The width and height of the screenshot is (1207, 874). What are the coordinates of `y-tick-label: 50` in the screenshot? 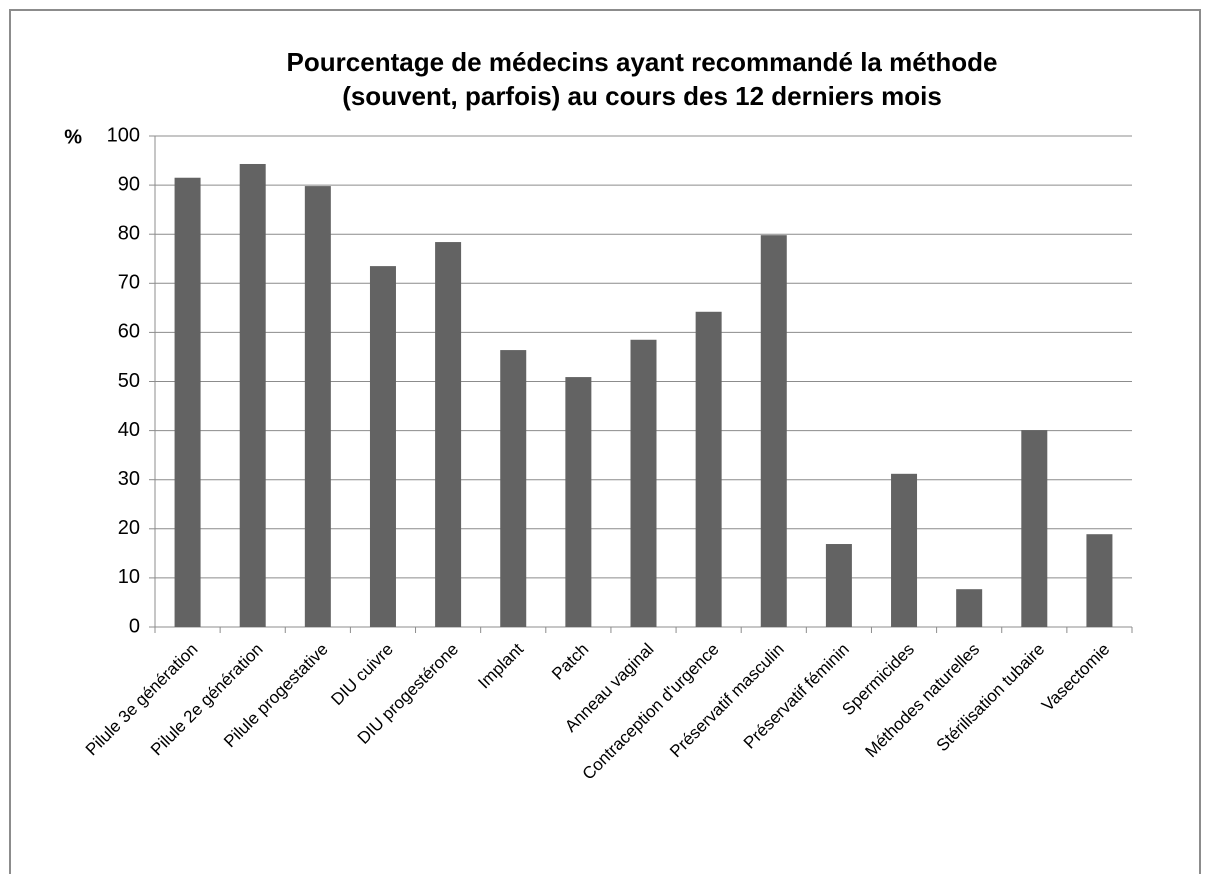 It's located at (129, 381).